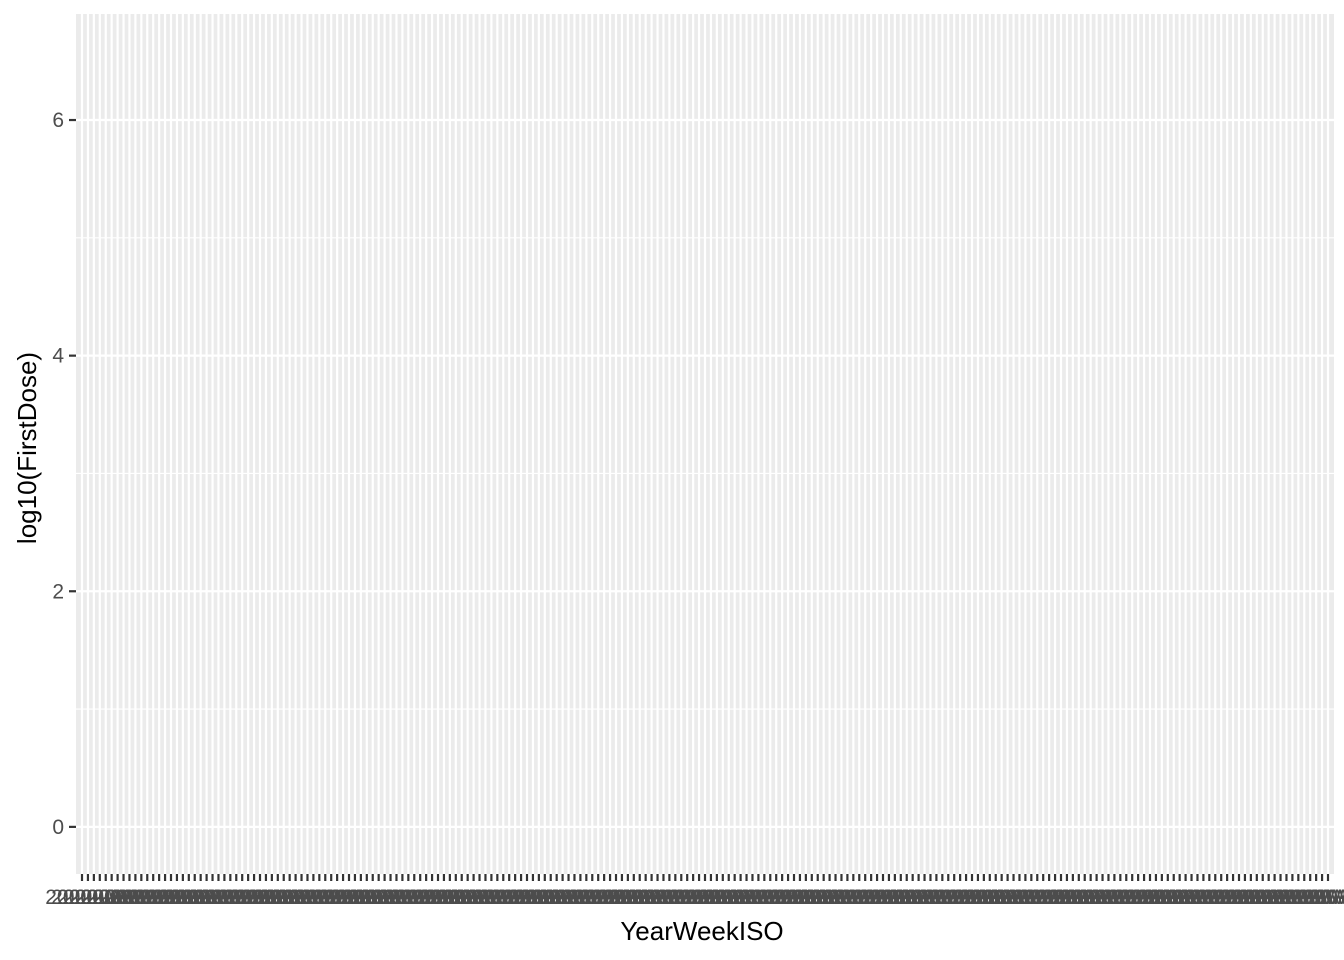 The image size is (1344, 960). I want to click on y-tick-label: 6, so click(58, 120).